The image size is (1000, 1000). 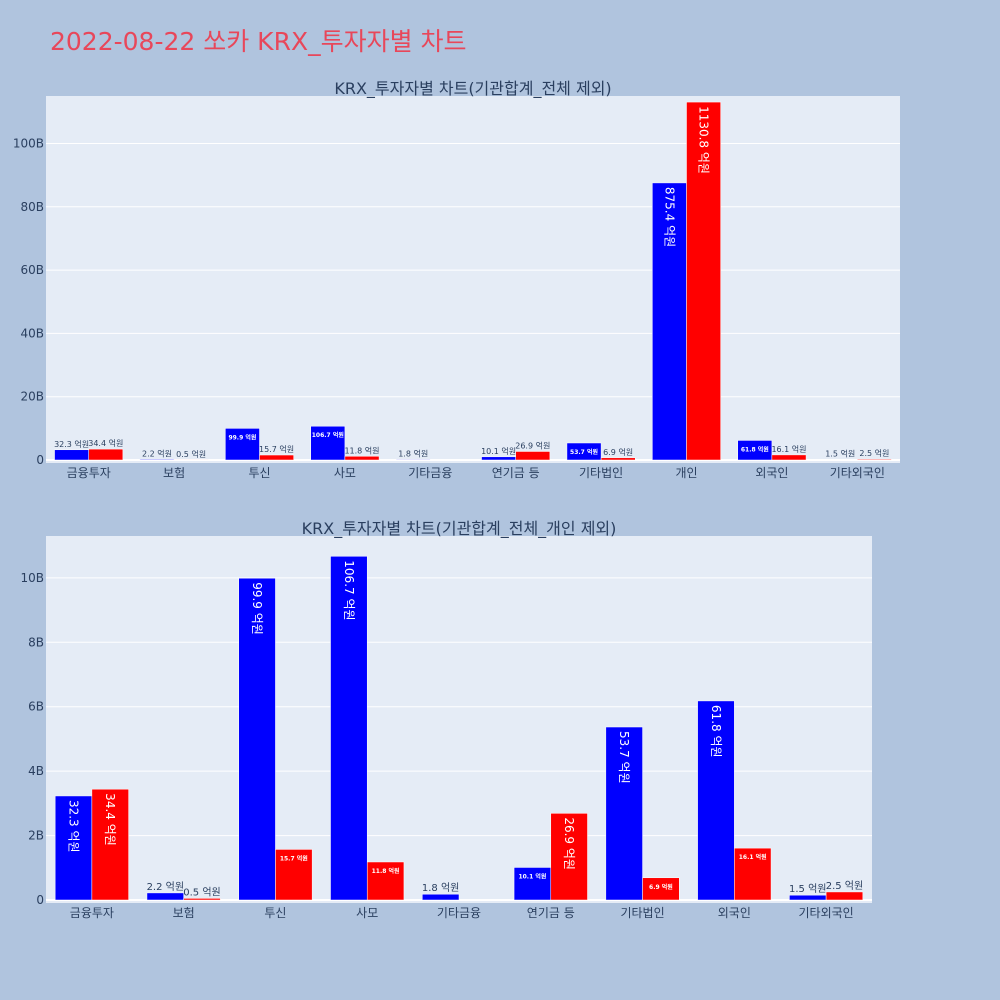 I want to click on data-label-1-0-5: 10.1 억원, so click(x=532, y=876).